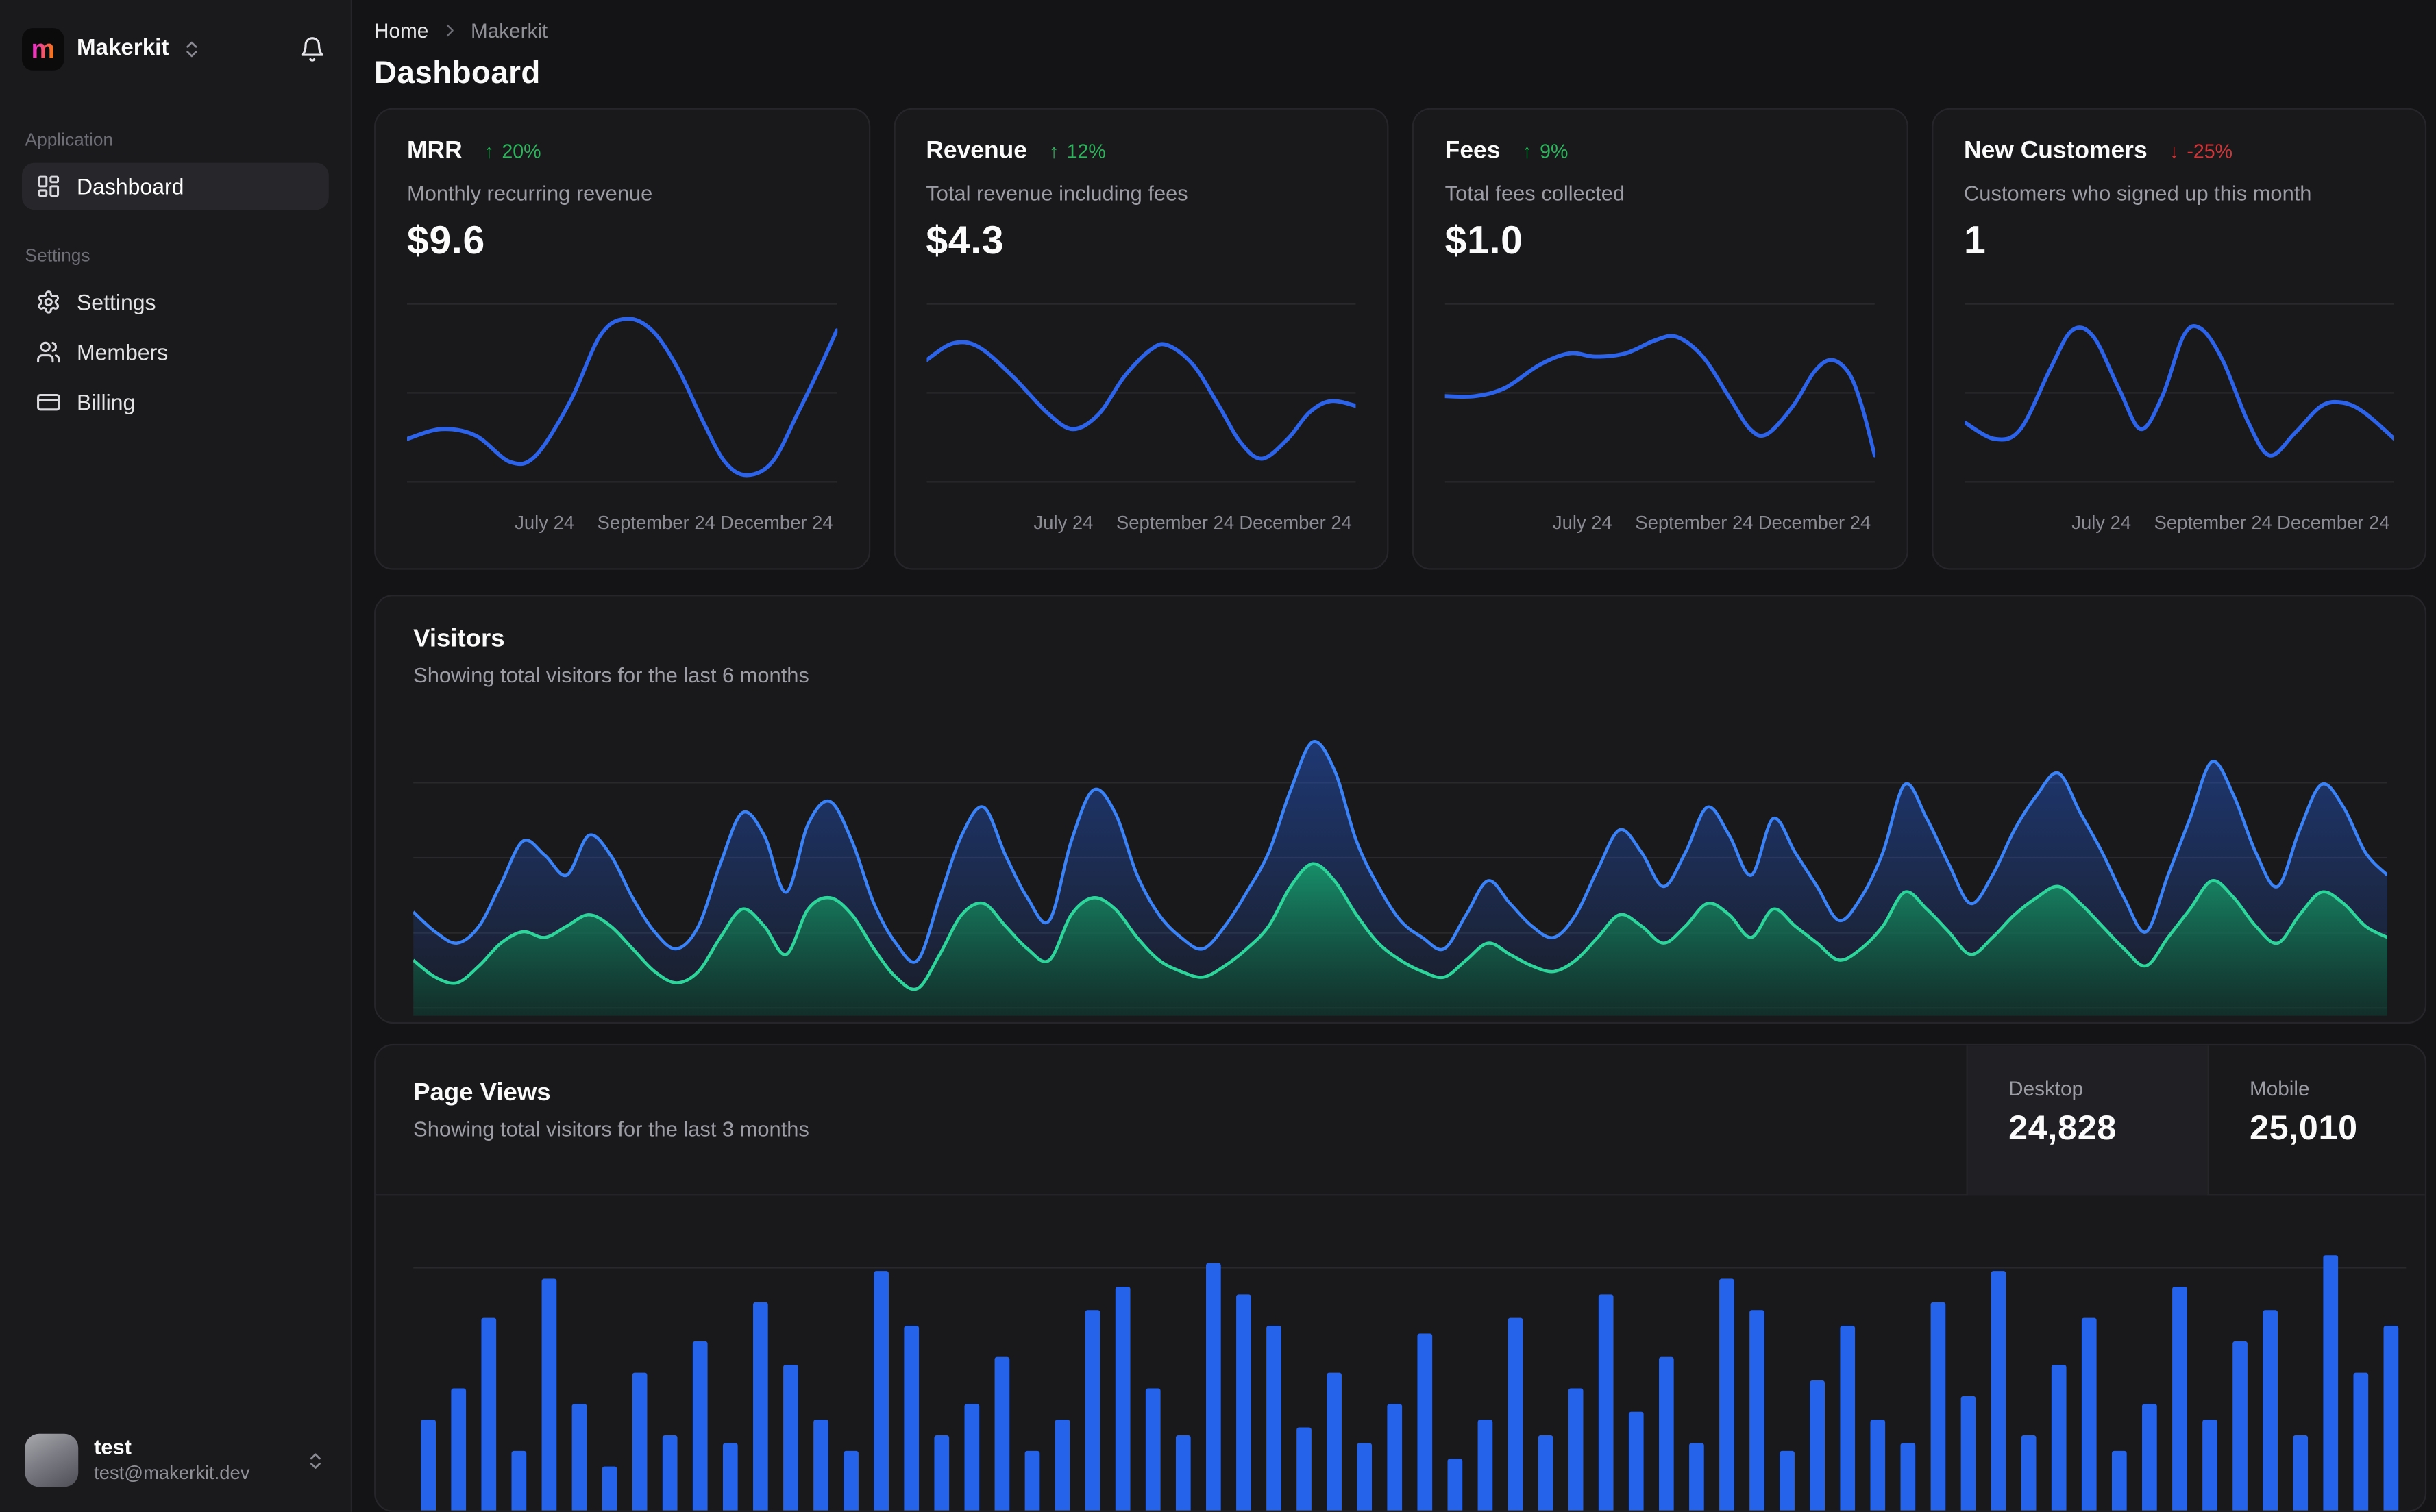 This screenshot has height=1512, width=2436. Describe the element at coordinates (1484, 241) in the screenshot. I see `stat-value: $1.0` at that location.